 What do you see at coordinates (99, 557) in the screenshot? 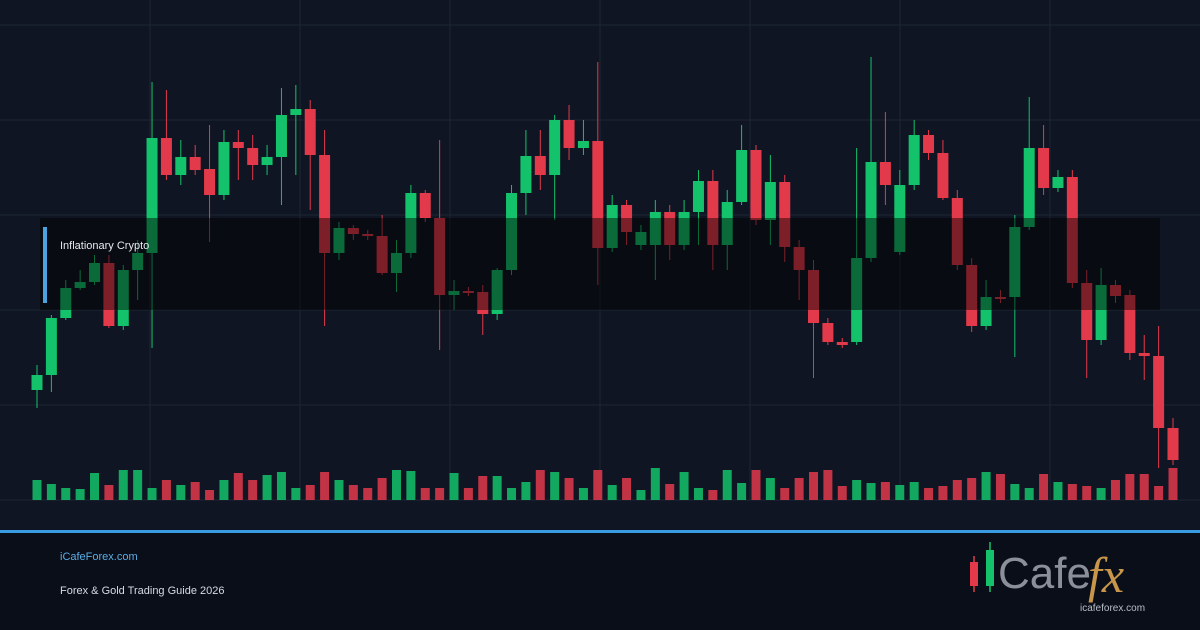
I see `site-link: iCafeForex.com` at bounding box center [99, 557].